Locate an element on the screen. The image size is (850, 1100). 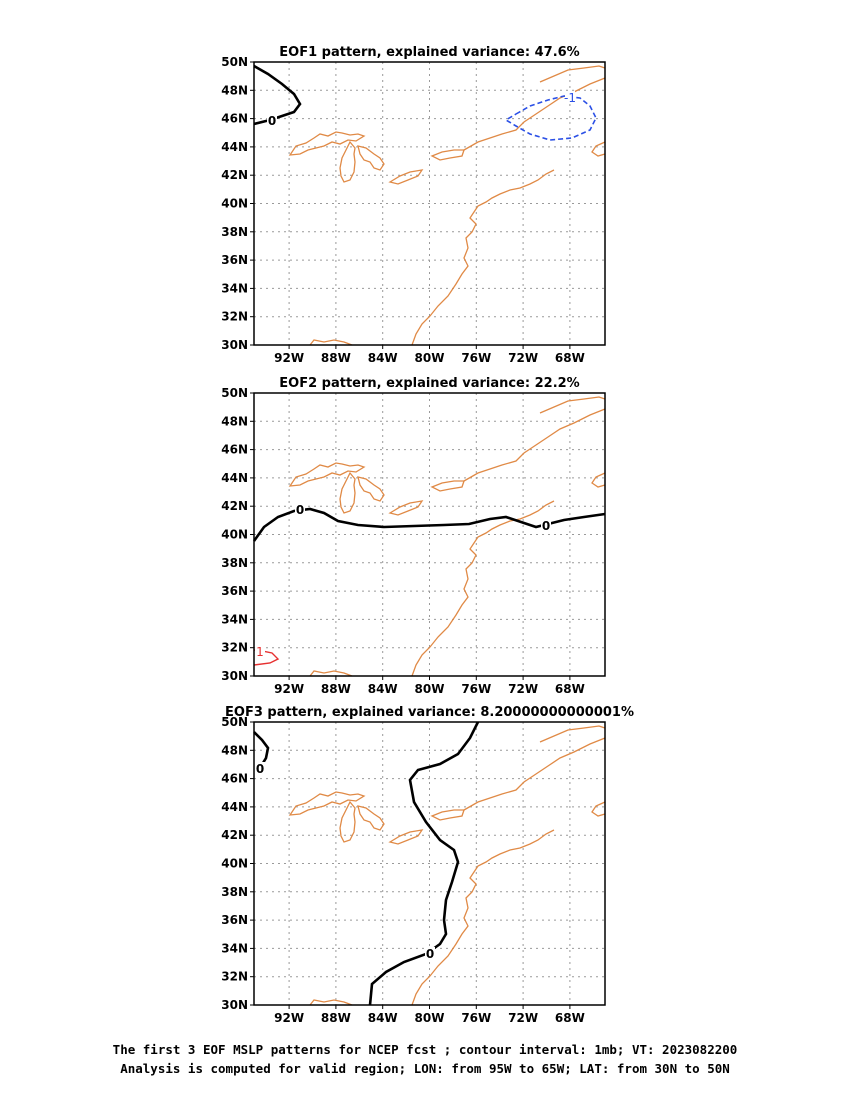
eof2-title: EOF2 pattern, explained variance: 22.2% is located at coordinates (429, 383).